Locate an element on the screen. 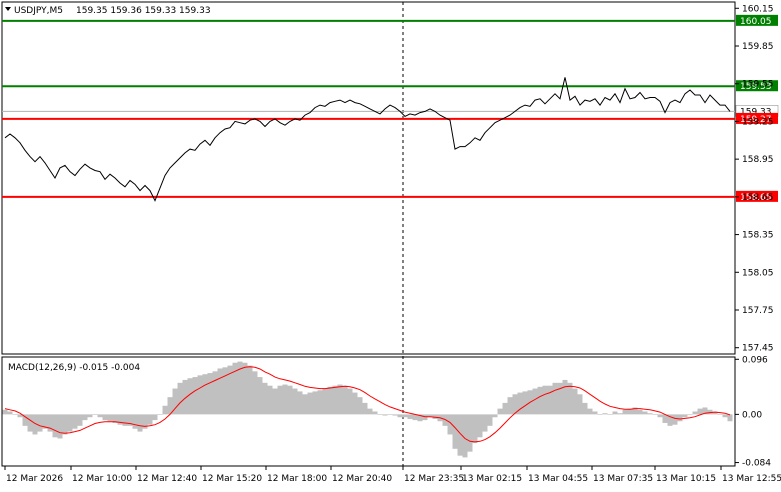 This screenshot has width=781, height=492. x-tick-label: 13 Mar 10:15 is located at coordinates (686, 479).